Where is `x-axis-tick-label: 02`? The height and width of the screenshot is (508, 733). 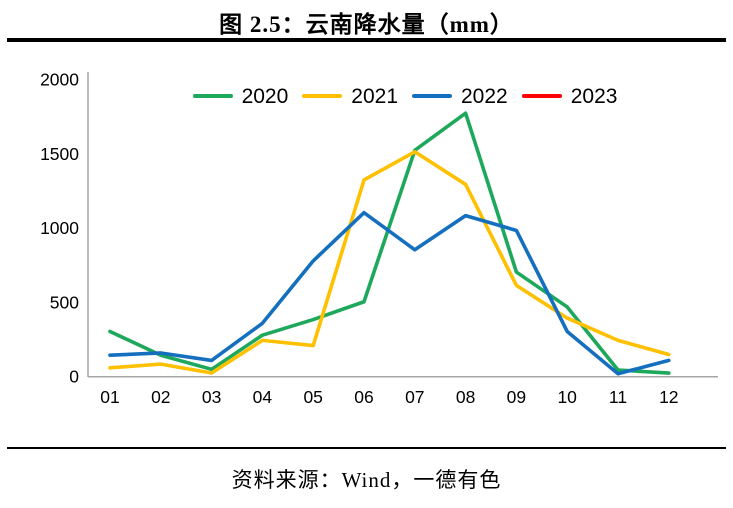
x-axis-tick-label: 02 is located at coordinates (160, 397).